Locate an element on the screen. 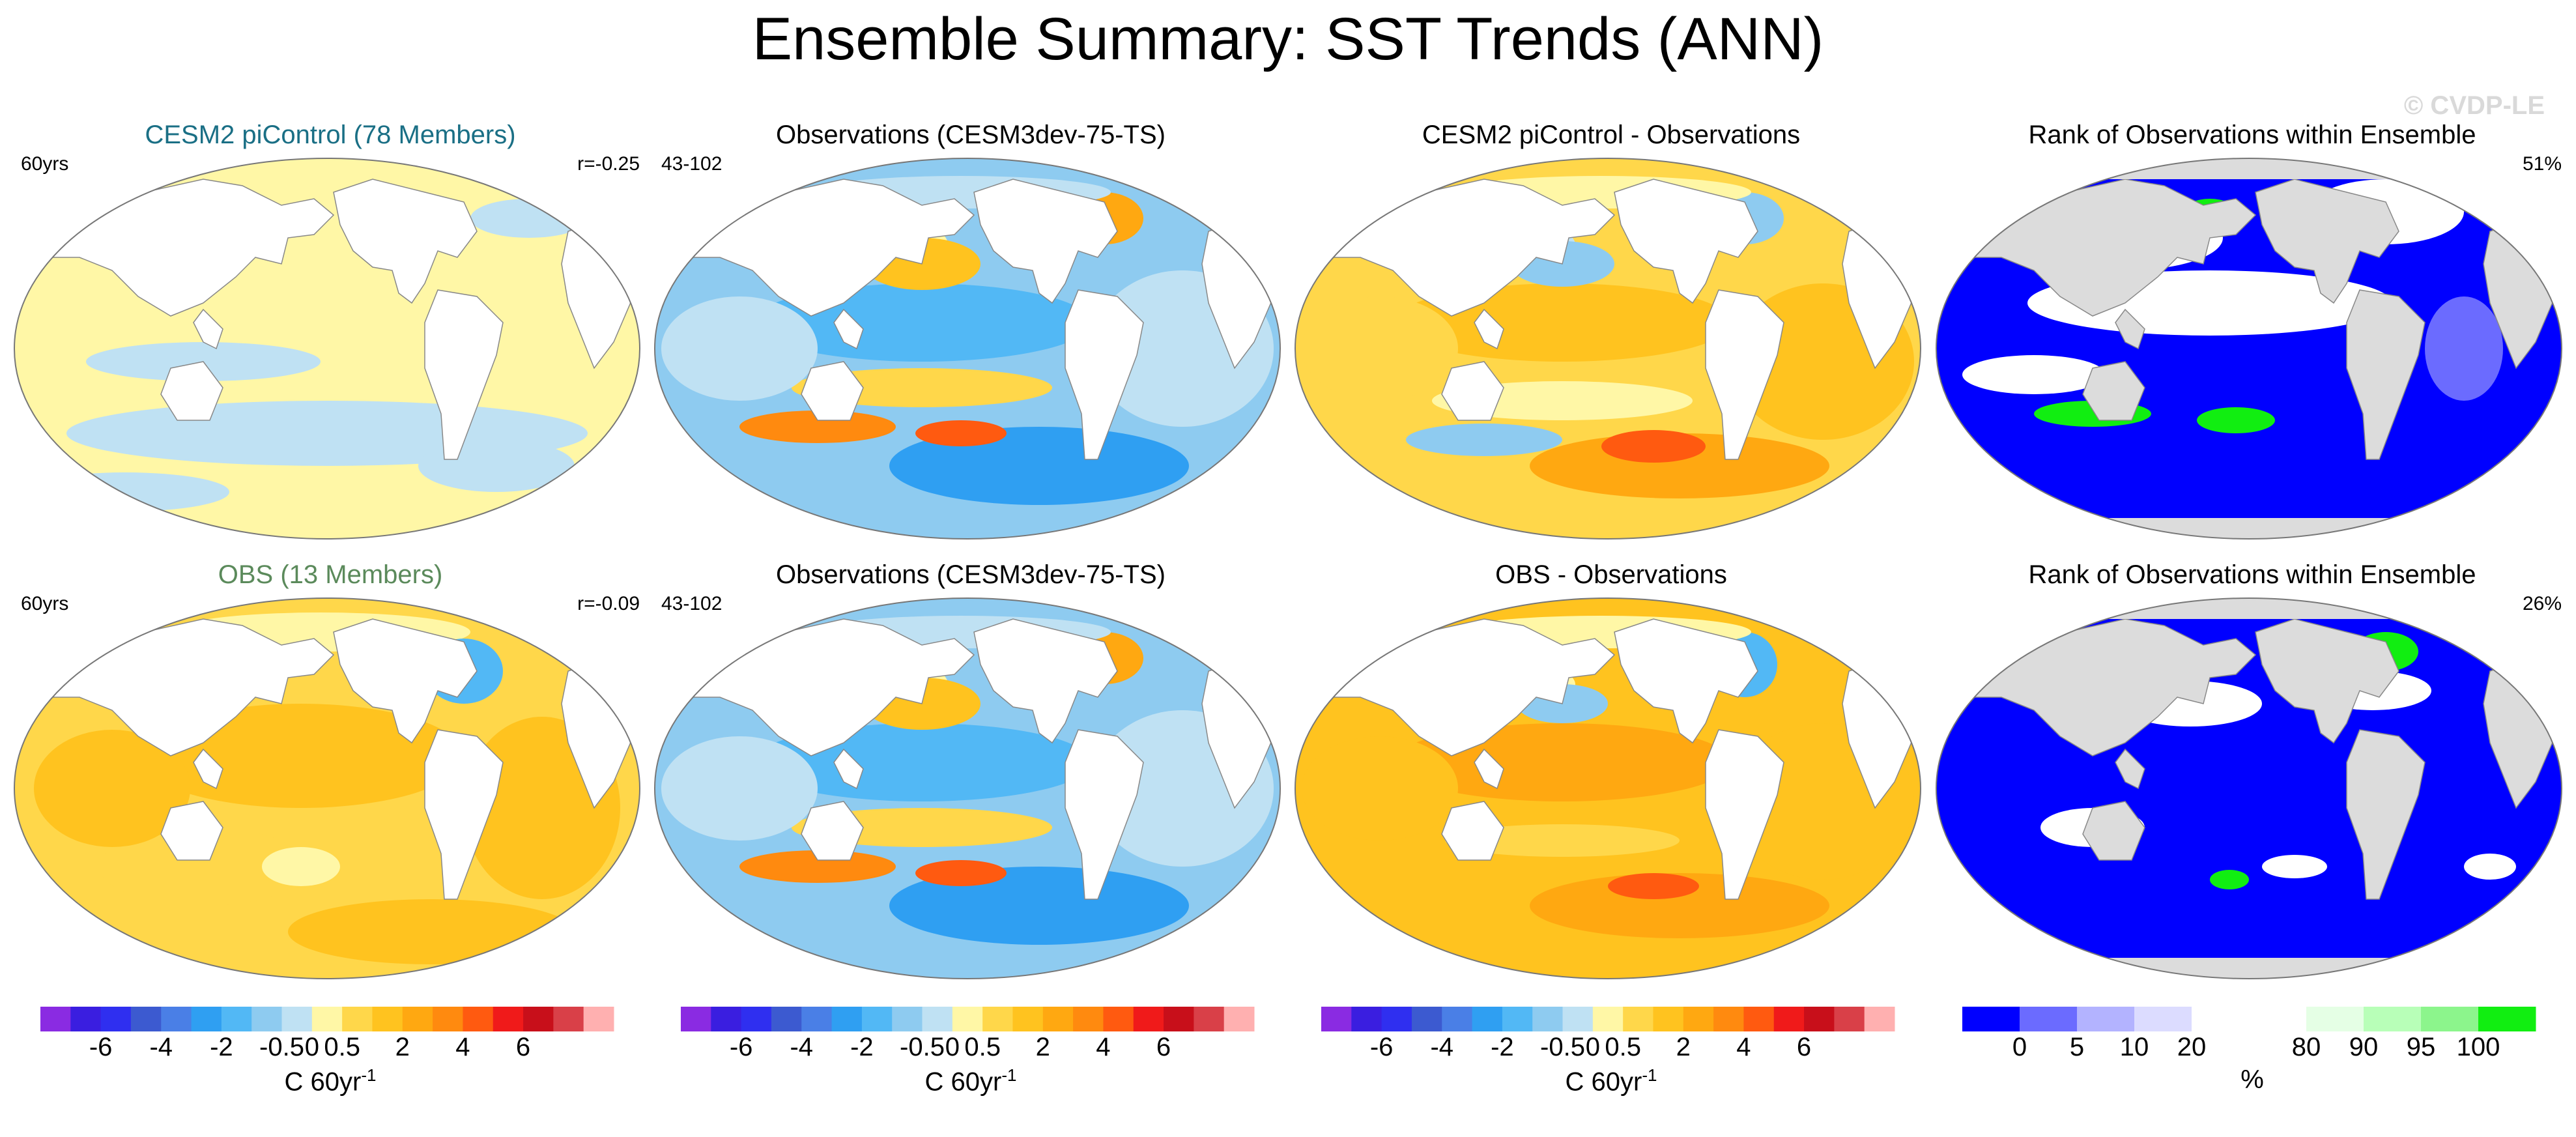 Image resolution: width=2576 pixels, height=1137 pixels. map-panel: CESM2 piControl - Observations is located at coordinates (1612, 332).